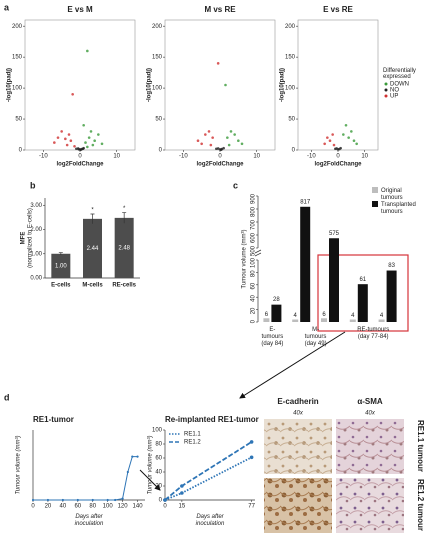  What do you see at coordinates (53, 419) in the screenshot?
I see `chart-title: RE1-tumor` at bounding box center [53, 419].